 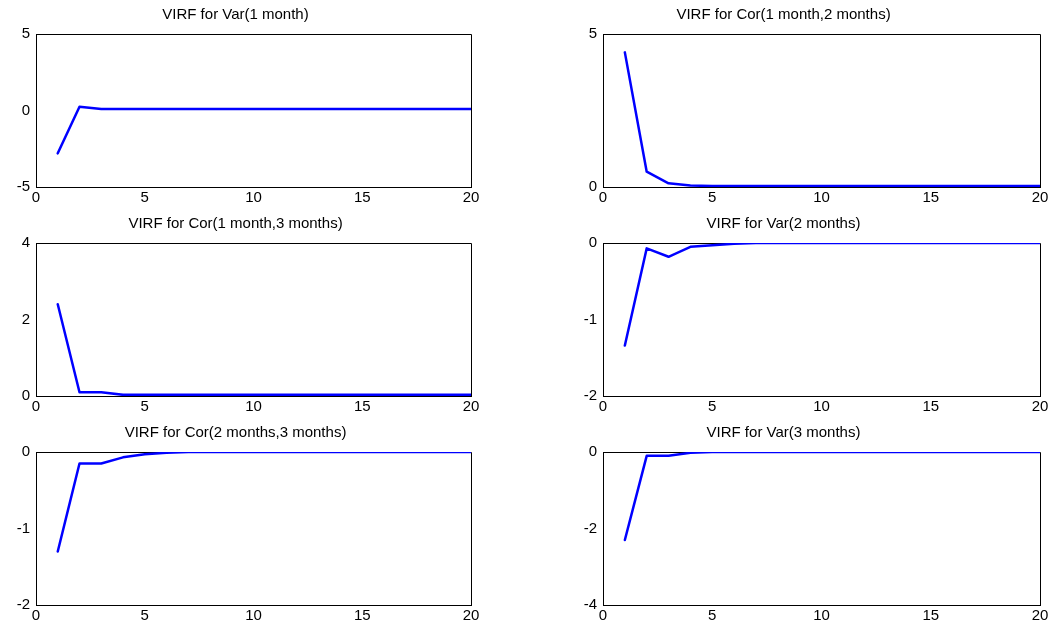 What do you see at coordinates (590, 604) in the screenshot?
I see `y-tick-label: -4` at bounding box center [590, 604].